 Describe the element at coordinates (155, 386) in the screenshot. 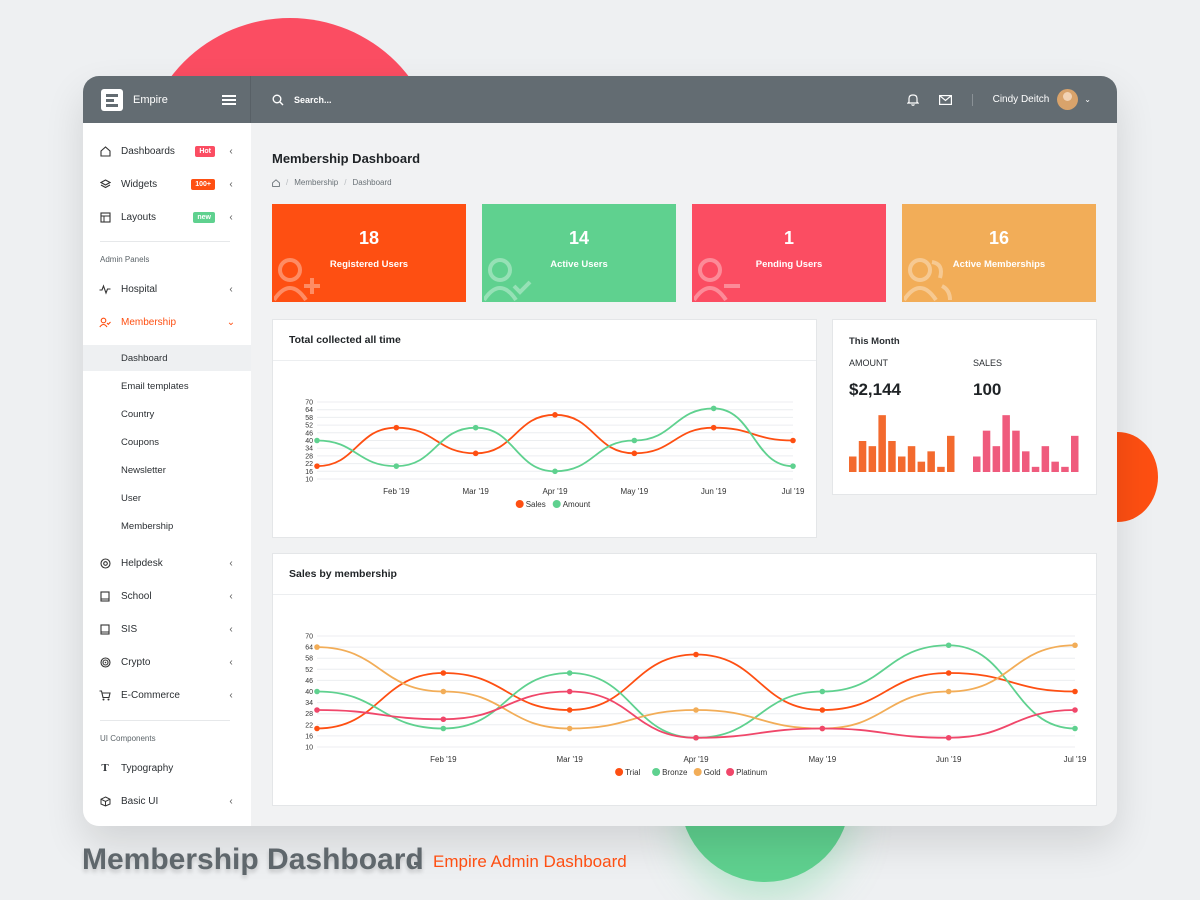

I see `submenu-item-email-templates: Email templates` at that location.